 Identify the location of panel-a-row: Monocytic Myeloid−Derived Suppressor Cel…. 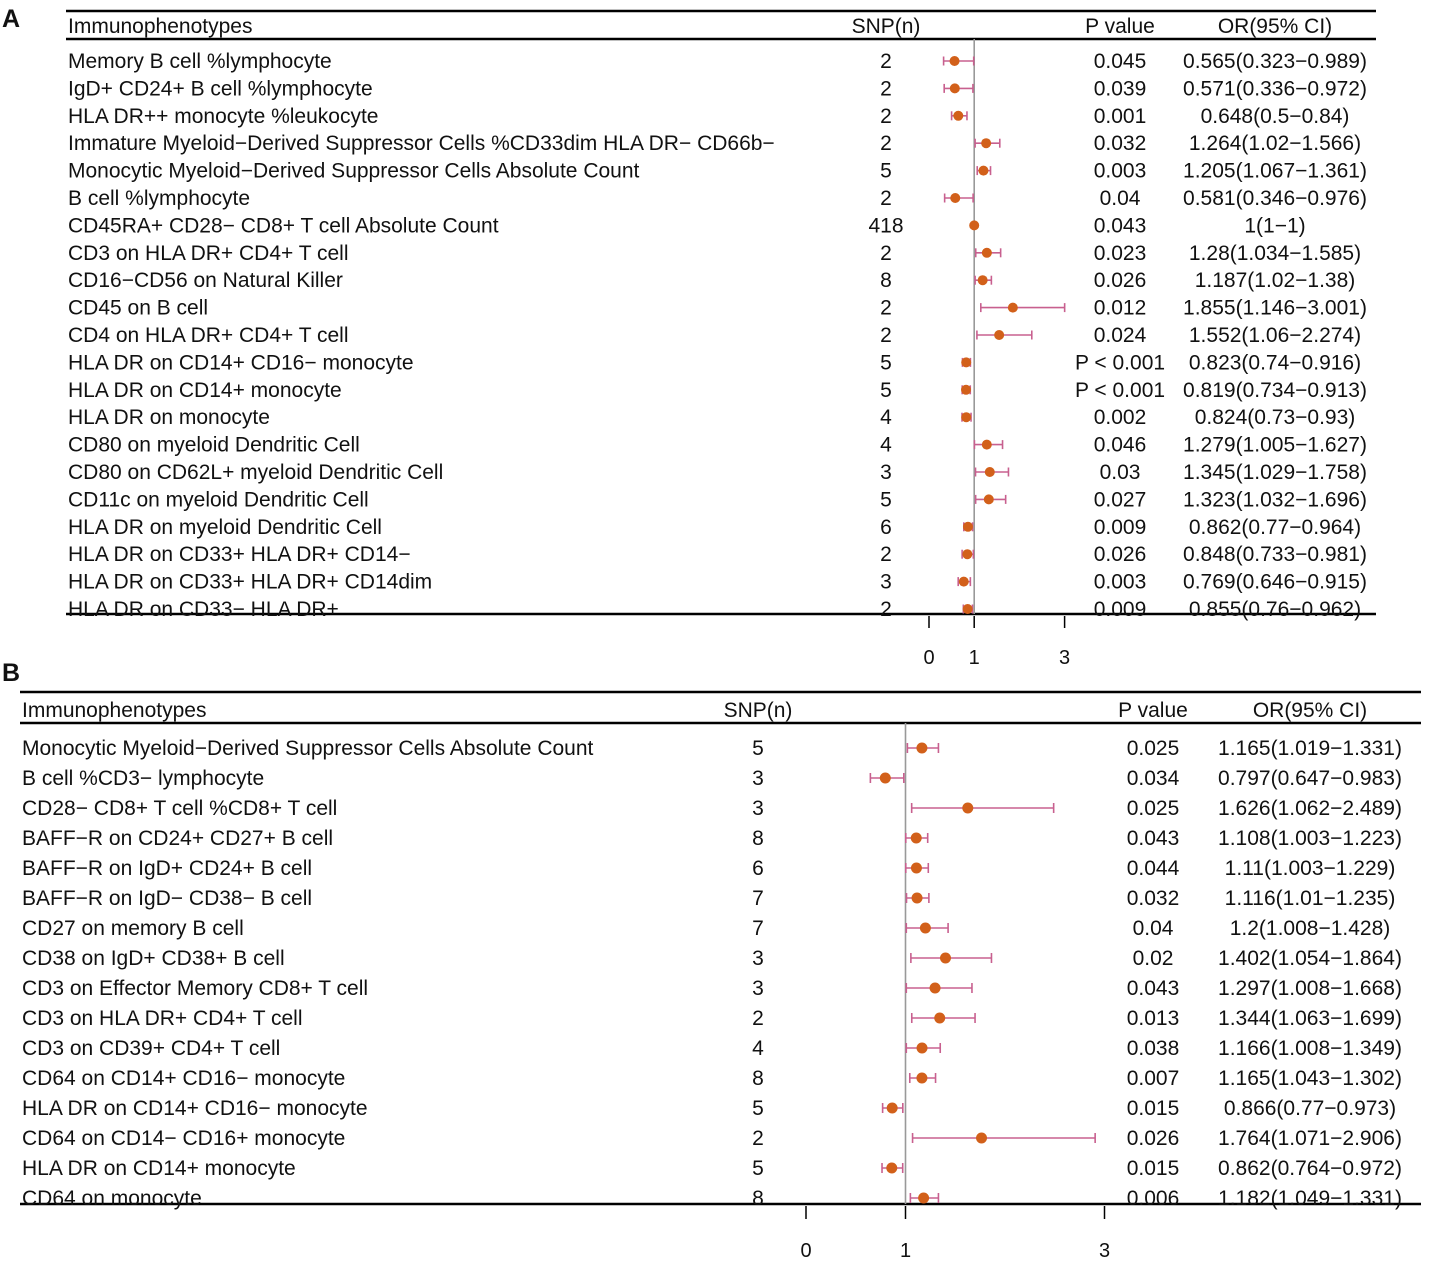
(717, 171).